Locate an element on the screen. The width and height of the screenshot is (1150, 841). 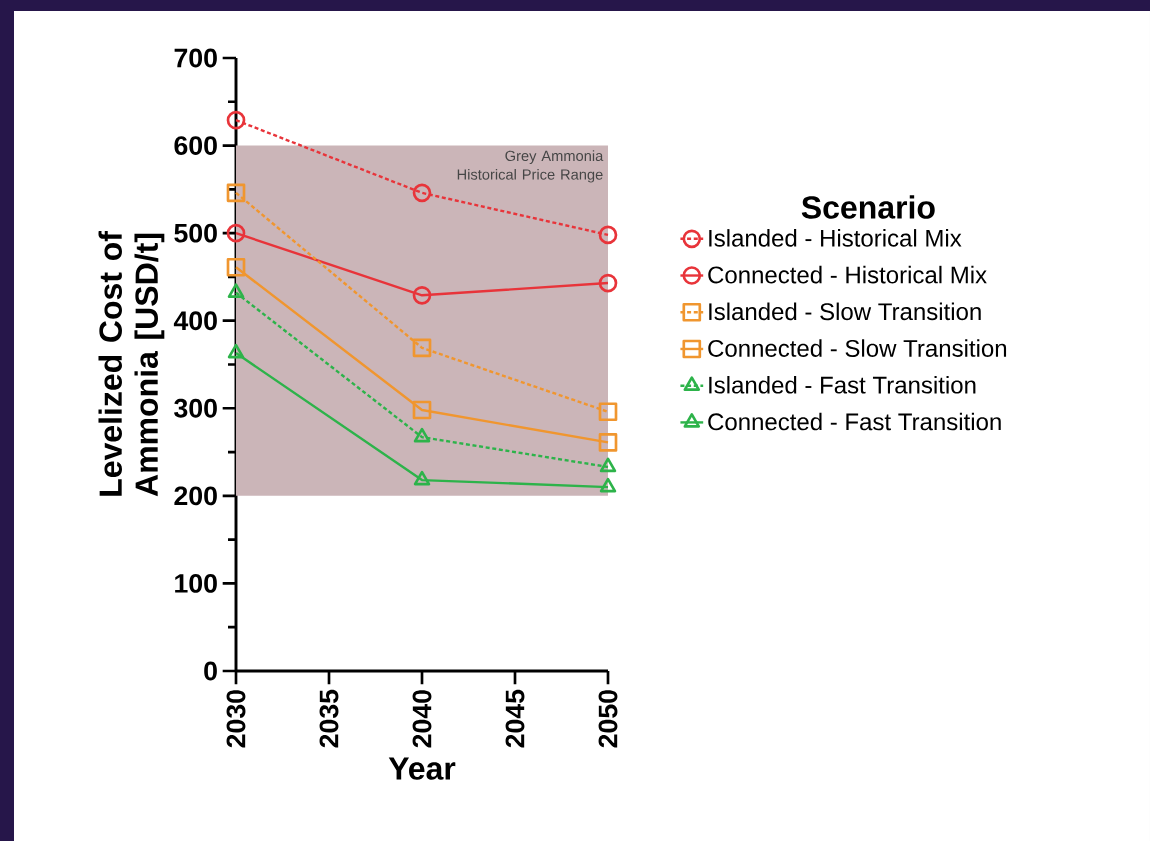
x-axis-title: Year is located at coordinates (422, 768).